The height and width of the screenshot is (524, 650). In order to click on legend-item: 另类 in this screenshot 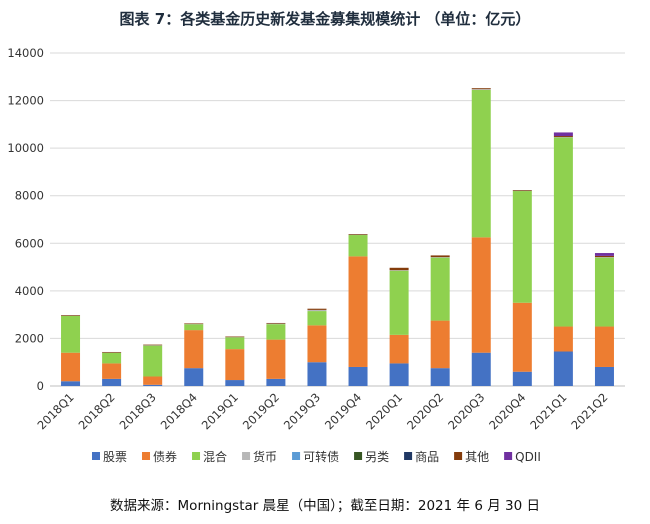, I will do `click(371, 457)`.